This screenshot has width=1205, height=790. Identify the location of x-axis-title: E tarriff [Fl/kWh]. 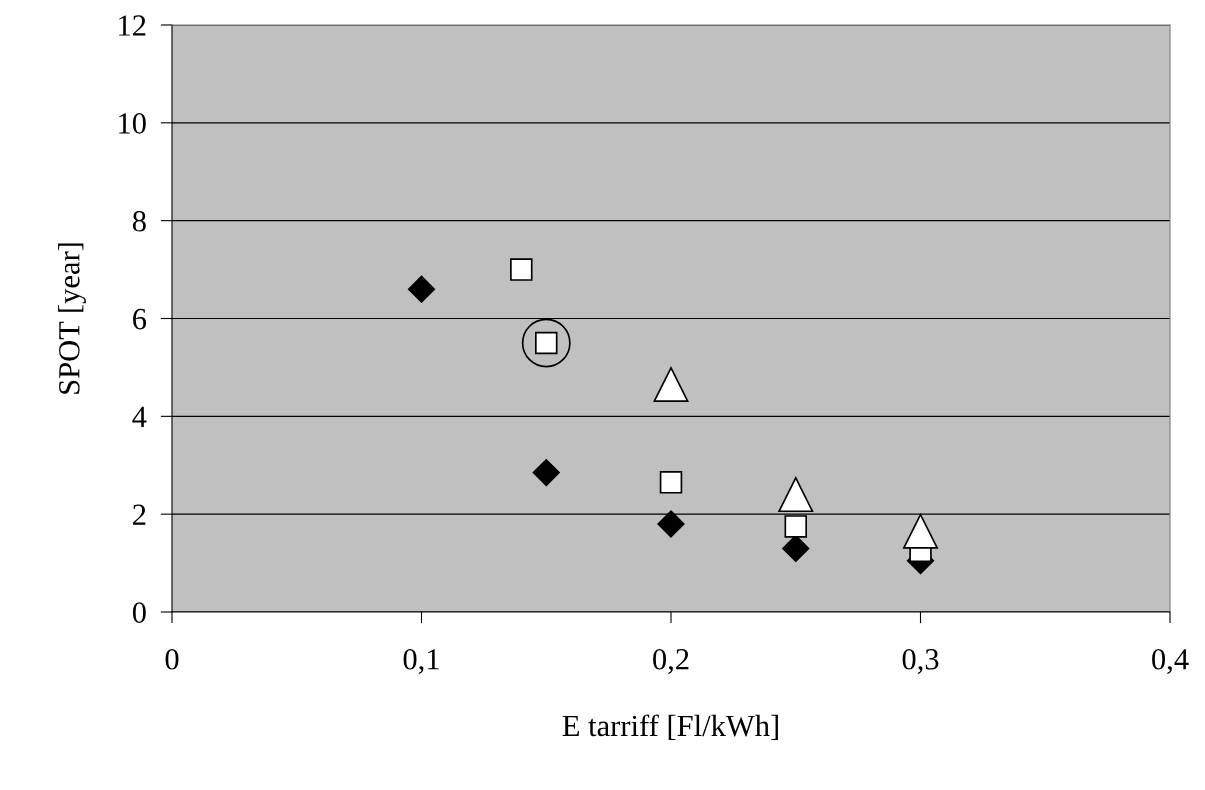
(670, 727).